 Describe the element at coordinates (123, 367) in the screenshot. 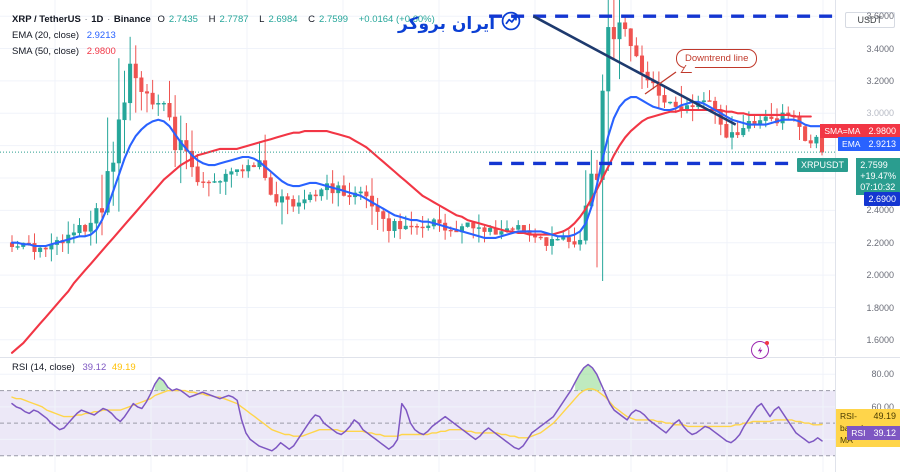

I see `rsi-ma-legend-value: 49.19` at that location.